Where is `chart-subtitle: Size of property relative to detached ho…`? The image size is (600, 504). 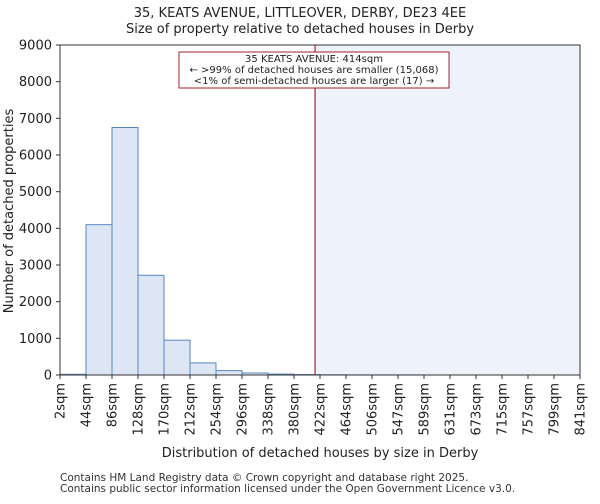 chart-subtitle: Size of property relative to detached ho… is located at coordinates (300, 29).